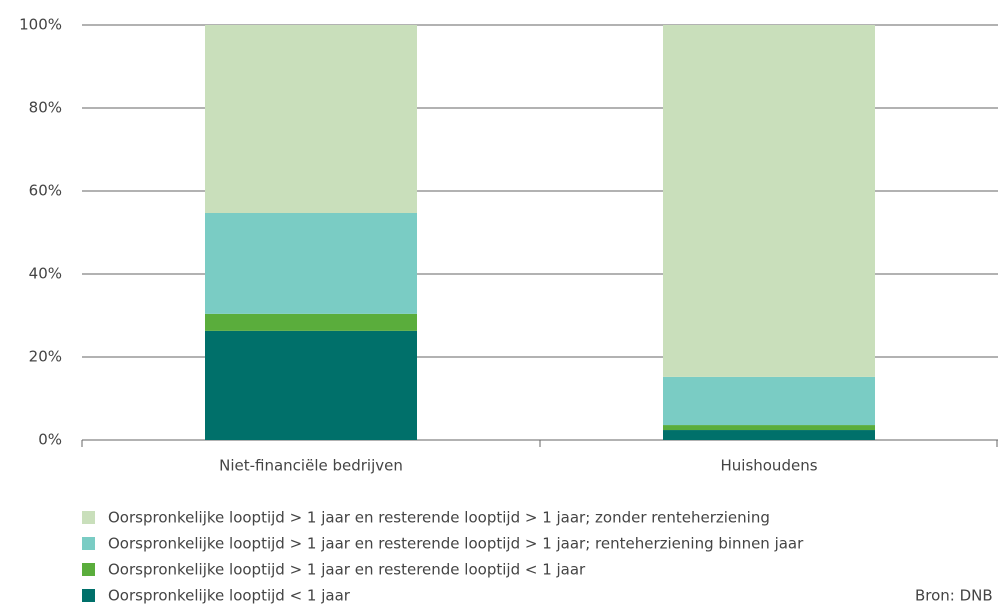 The height and width of the screenshot is (606, 998). Describe the element at coordinates (50, 440) in the screenshot. I see `y-tick-label: 0%` at that location.